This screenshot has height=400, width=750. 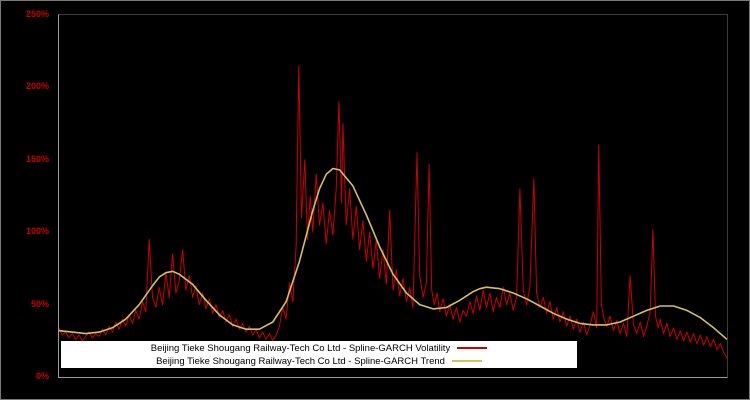 I want to click on y-tick-label: 50%, so click(x=39, y=303).